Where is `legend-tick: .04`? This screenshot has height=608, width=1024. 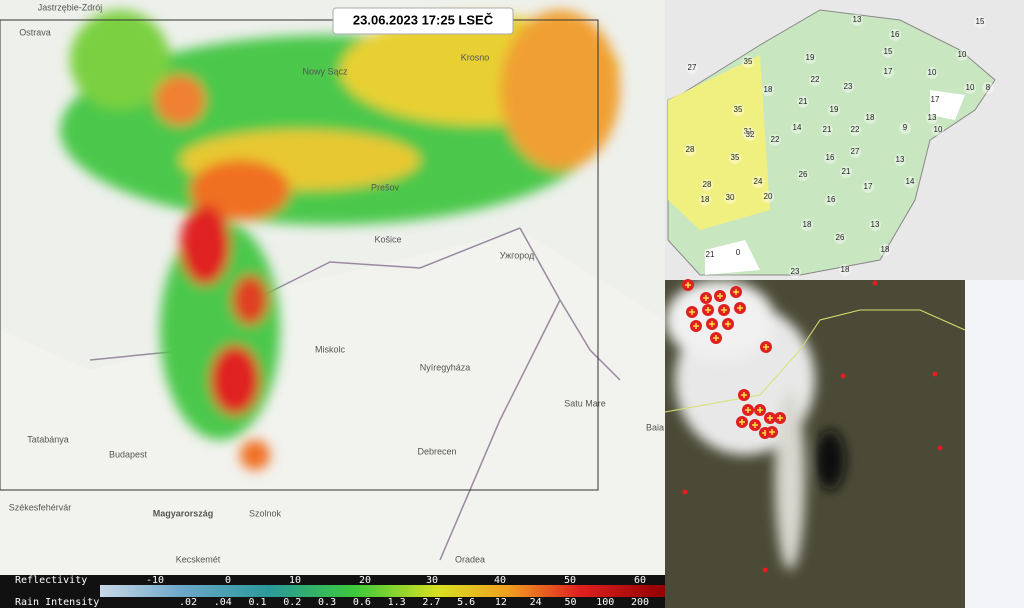 legend-tick: .04 is located at coordinates (223, 602).